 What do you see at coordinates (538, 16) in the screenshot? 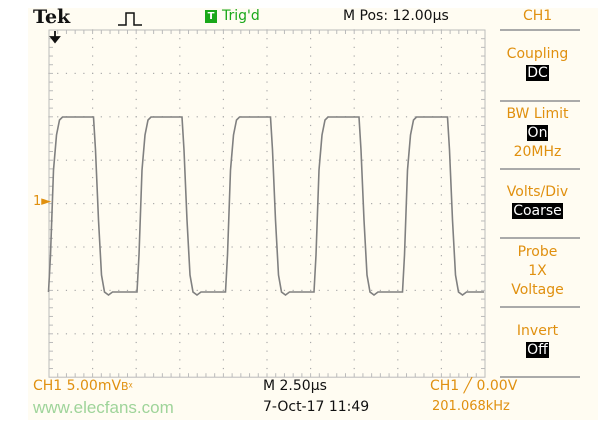
I see `menu-title: CH1` at bounding box center [538, 16].